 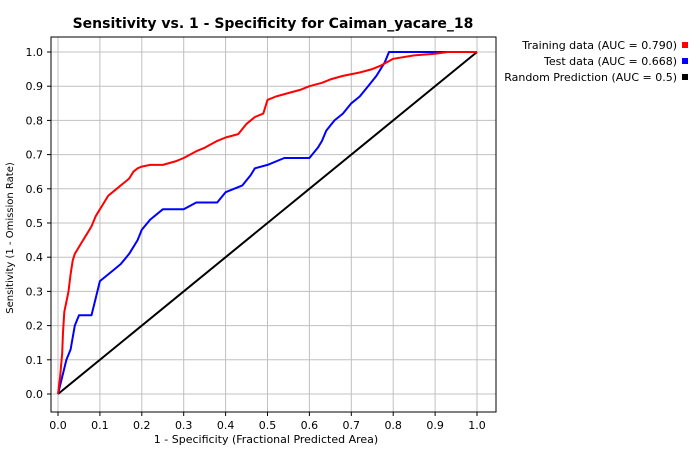 I want to click on y-tick-label: 0.3, so click(x=35, y=291).